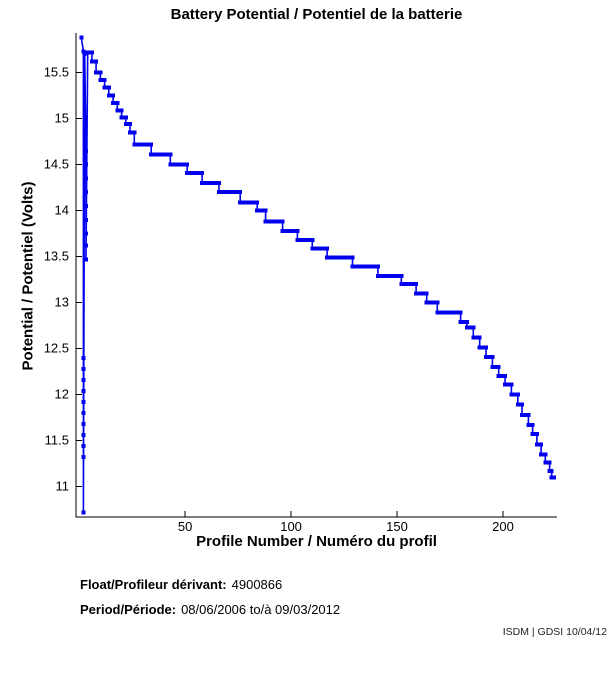 The image size is (611, 675). What do you see at coordinates (185, 526) in the screenshot?
I see `x-tick-label: 50` at bounding box center [185, 526].